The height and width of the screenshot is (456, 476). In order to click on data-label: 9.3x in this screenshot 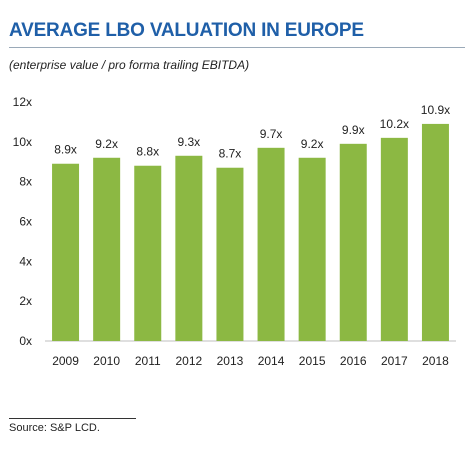, I will do `click(189, 142)`.